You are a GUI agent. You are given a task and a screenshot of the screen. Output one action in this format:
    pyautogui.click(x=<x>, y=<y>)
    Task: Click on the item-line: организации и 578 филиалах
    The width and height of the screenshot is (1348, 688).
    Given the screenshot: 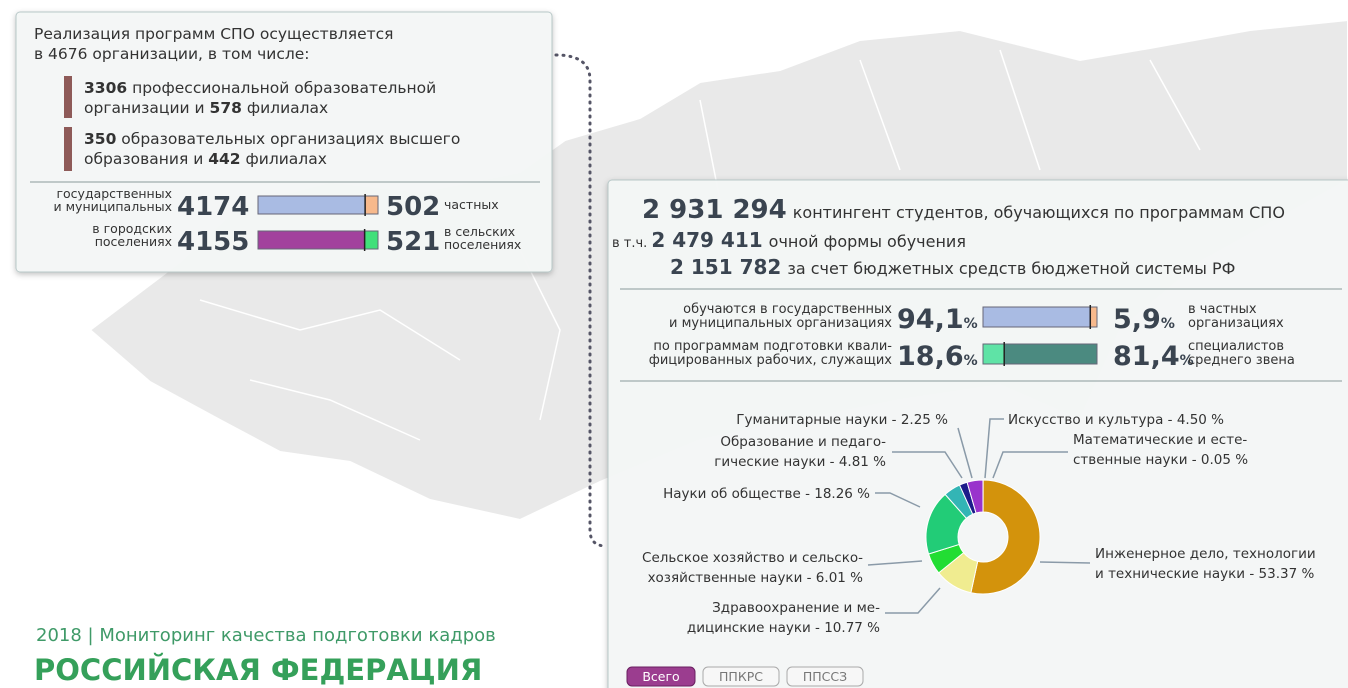 What is the action you would take?
    pyautogui.click(x=206, y=108)
    